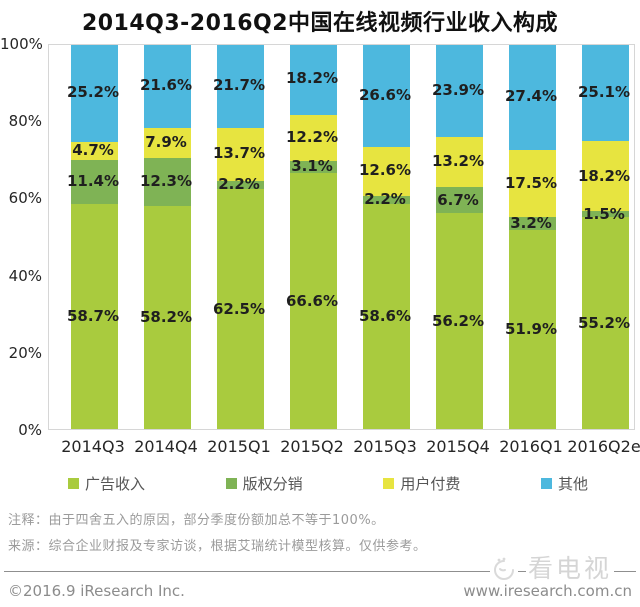  I want to click on data-label: 17.5%, so click(531, 183).